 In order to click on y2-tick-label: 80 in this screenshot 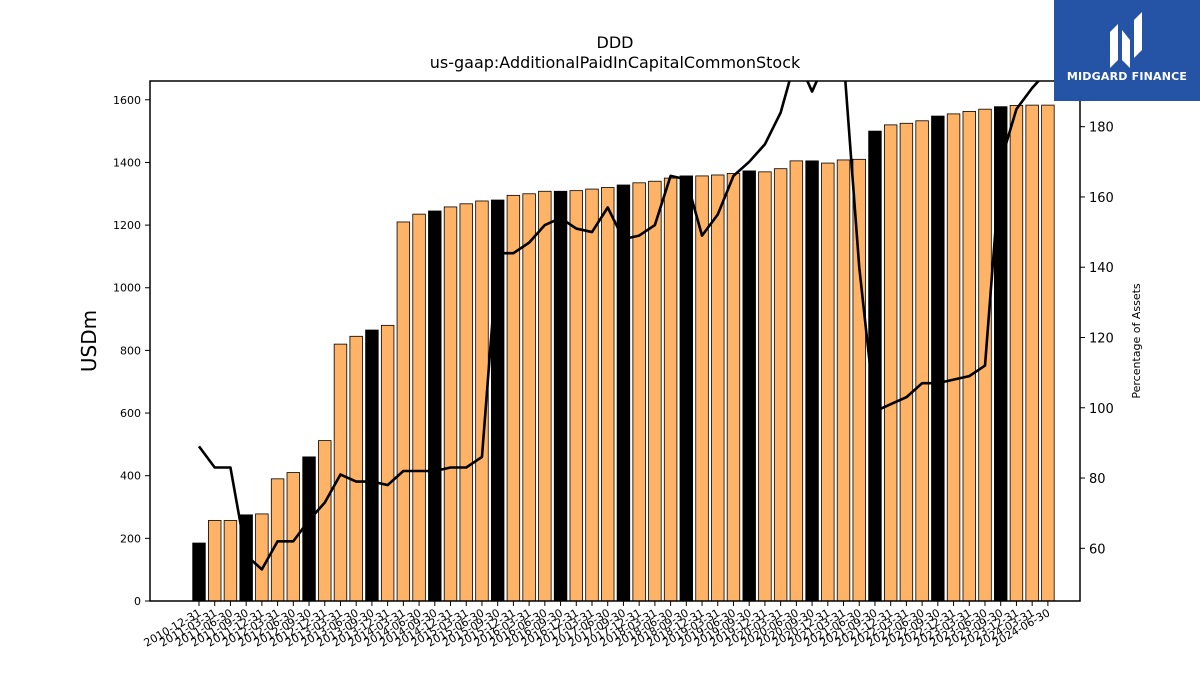, I will do `click(1097, 479)`.